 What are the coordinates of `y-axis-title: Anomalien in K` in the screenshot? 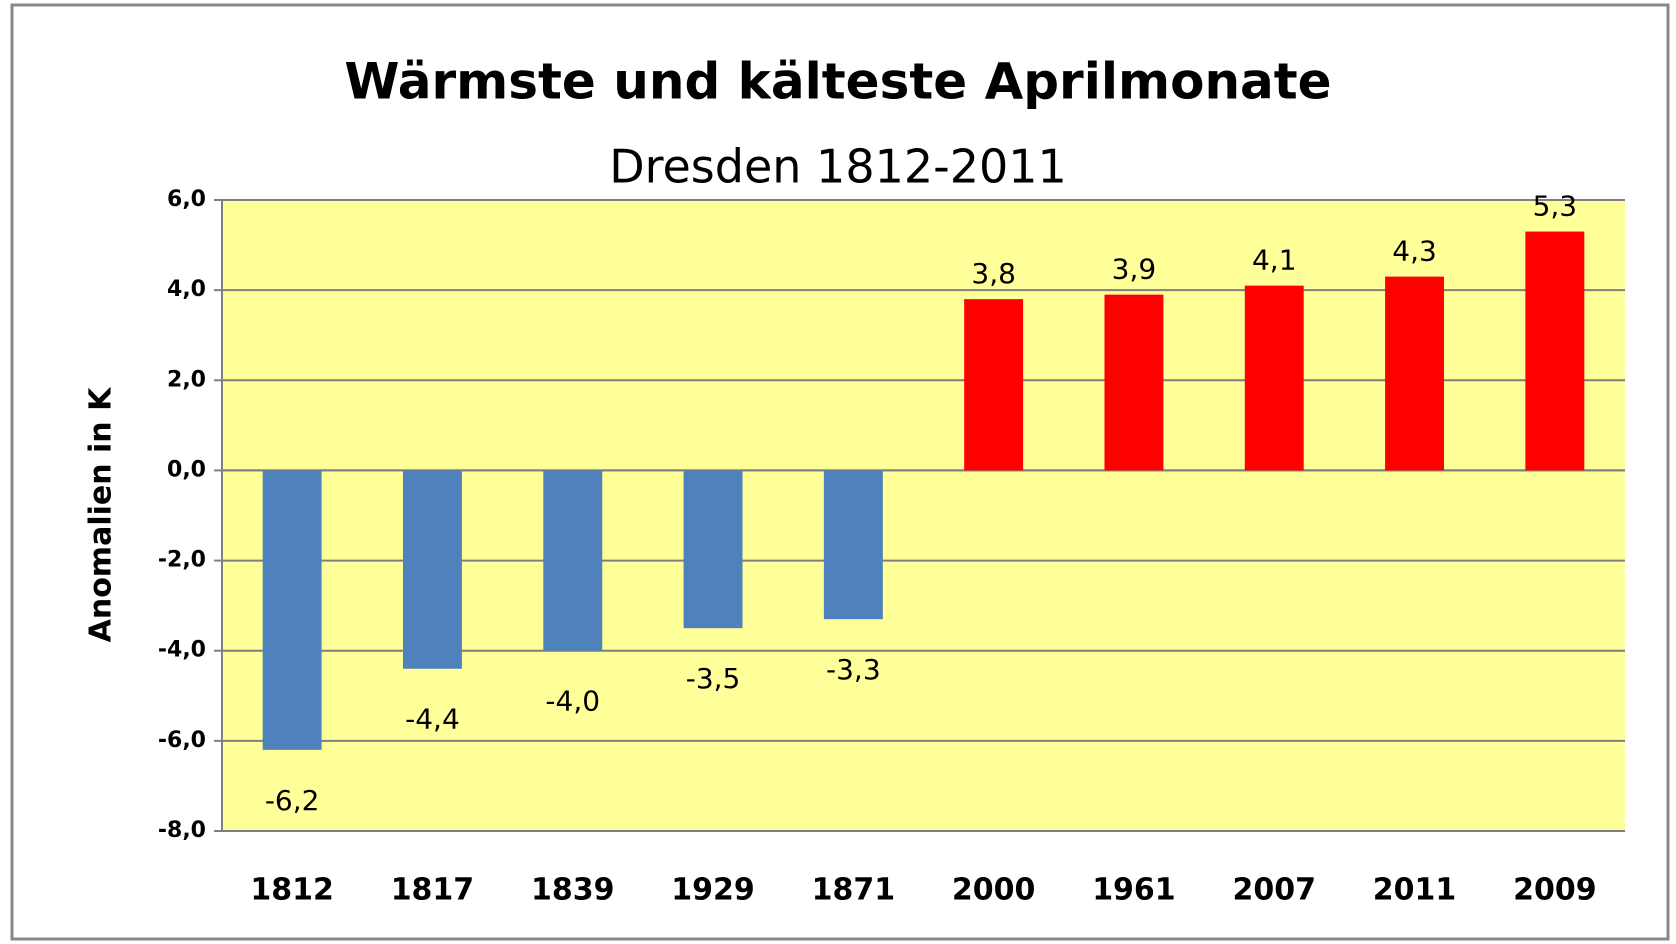 It's located at (101, 514).